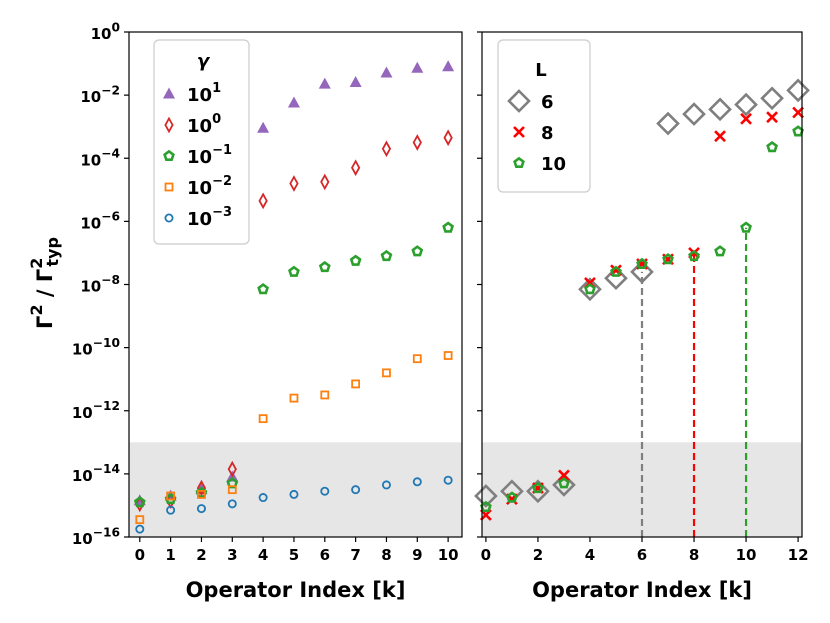 The image size is (830, 623). I want to click on y-axis-label: Γ2 / Γ2typ, so click(44, 283).